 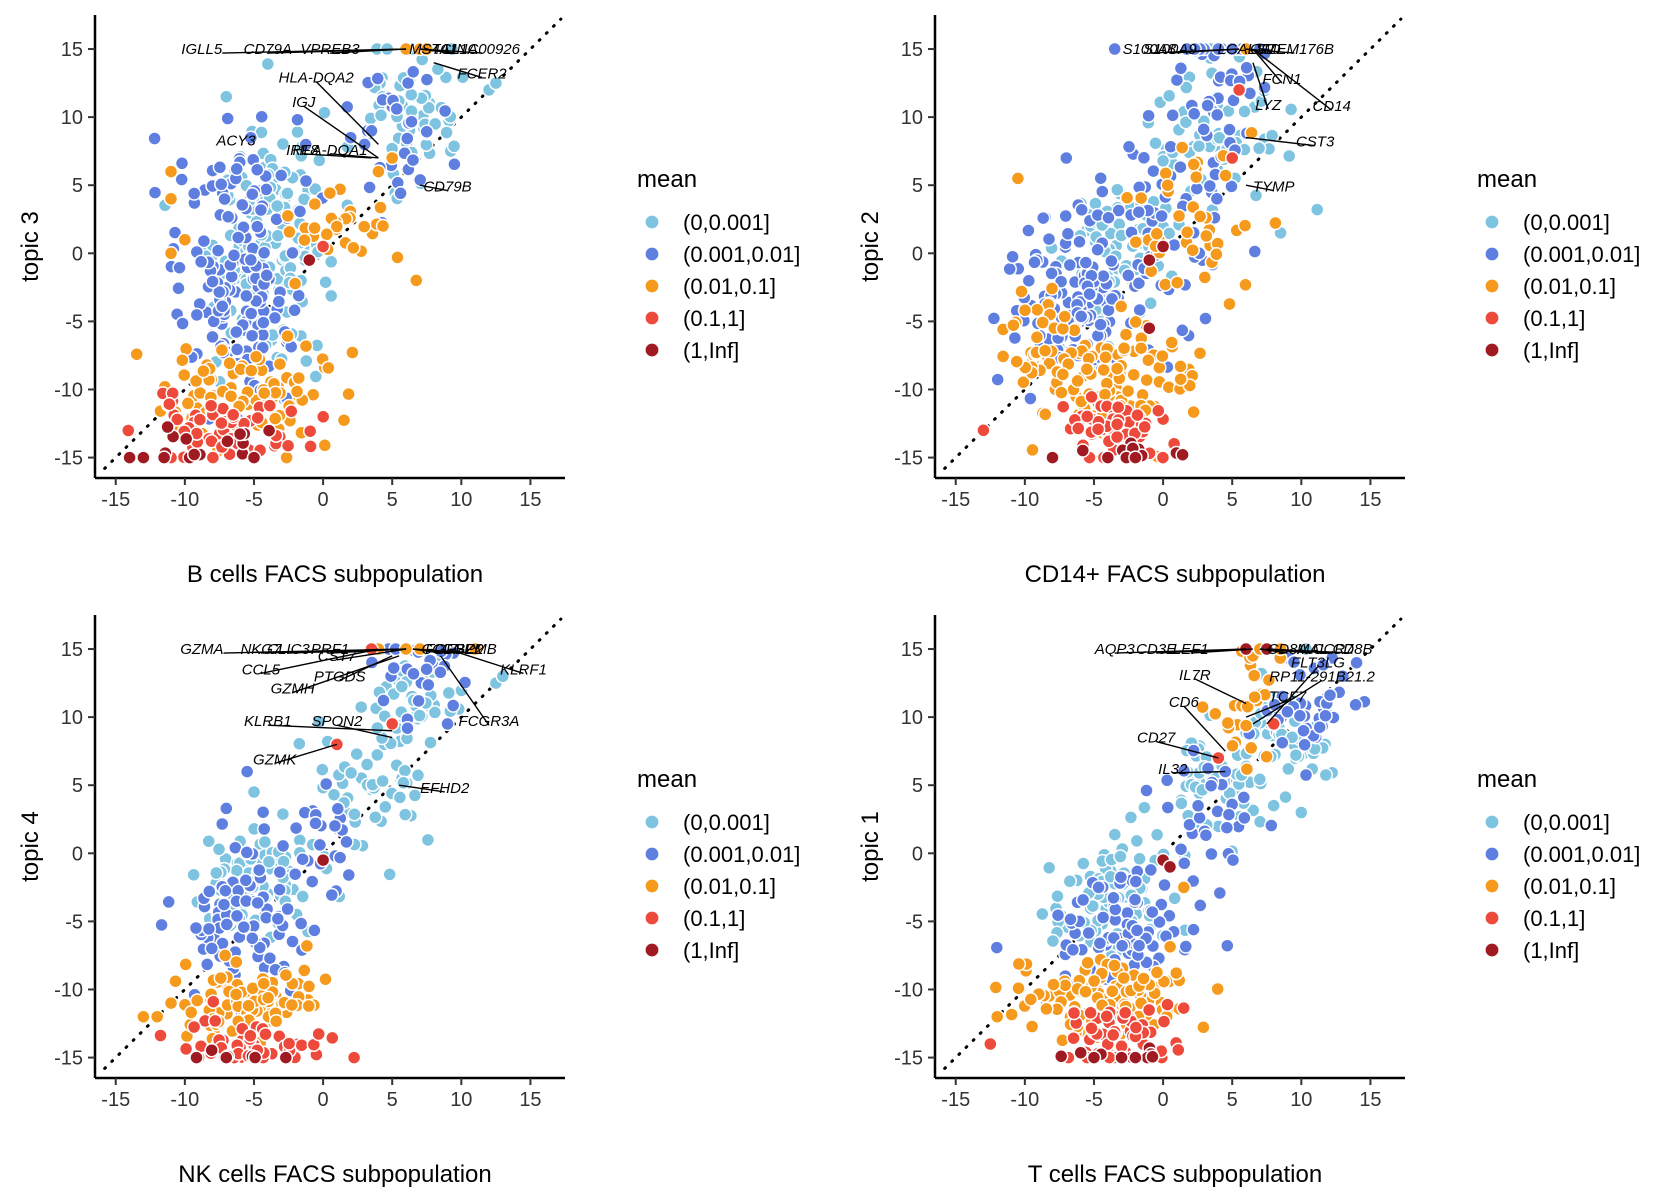 I want to click on x-tick-label: -15, so click(x=115, y=1100).